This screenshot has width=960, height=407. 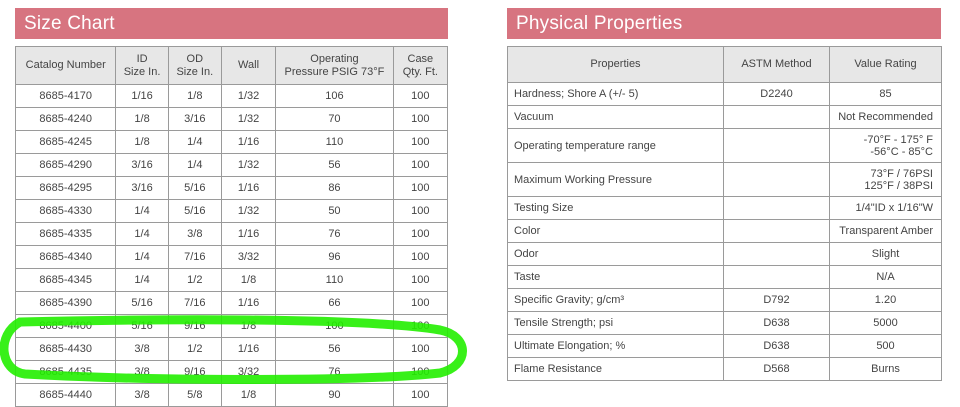 I want to click on size-chart-row: 8685-4295 3/16 5/16 1/16 86 100, so click(x=231, y=188).